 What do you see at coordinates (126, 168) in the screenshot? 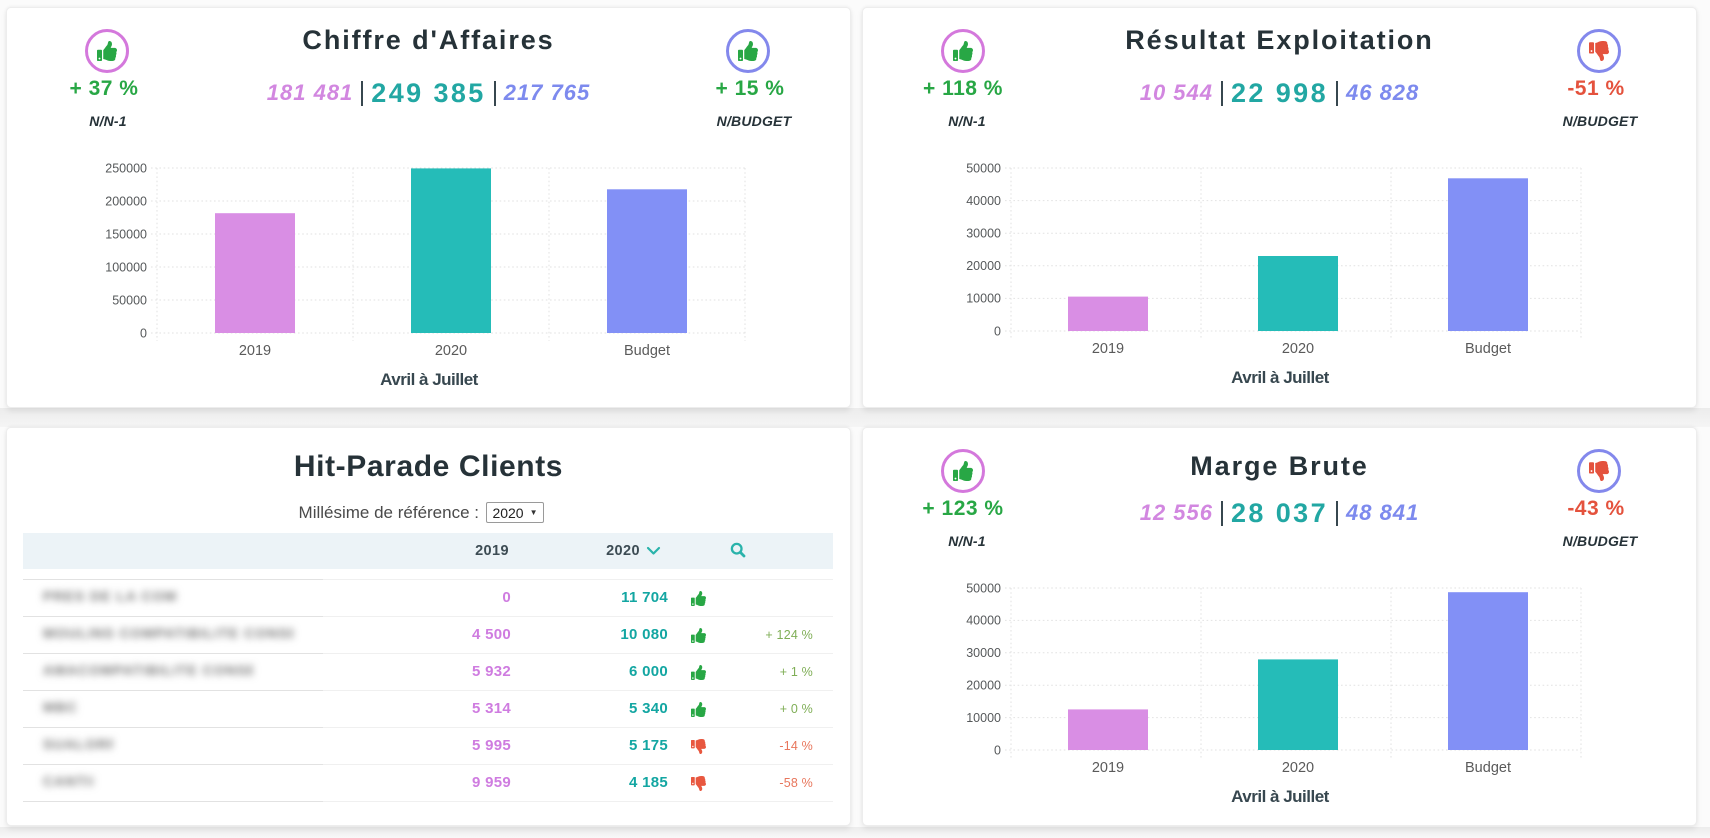
I see `svg-text: 250000` at bounding box center [126, 168].